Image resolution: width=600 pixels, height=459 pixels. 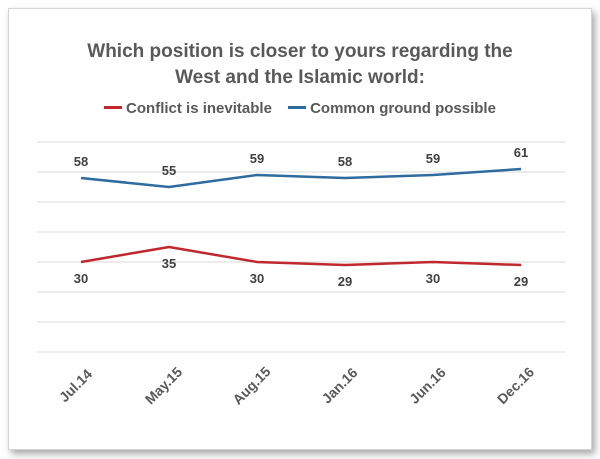 I want to click on legend-swatch-conflict, so click(x=113, y=107).